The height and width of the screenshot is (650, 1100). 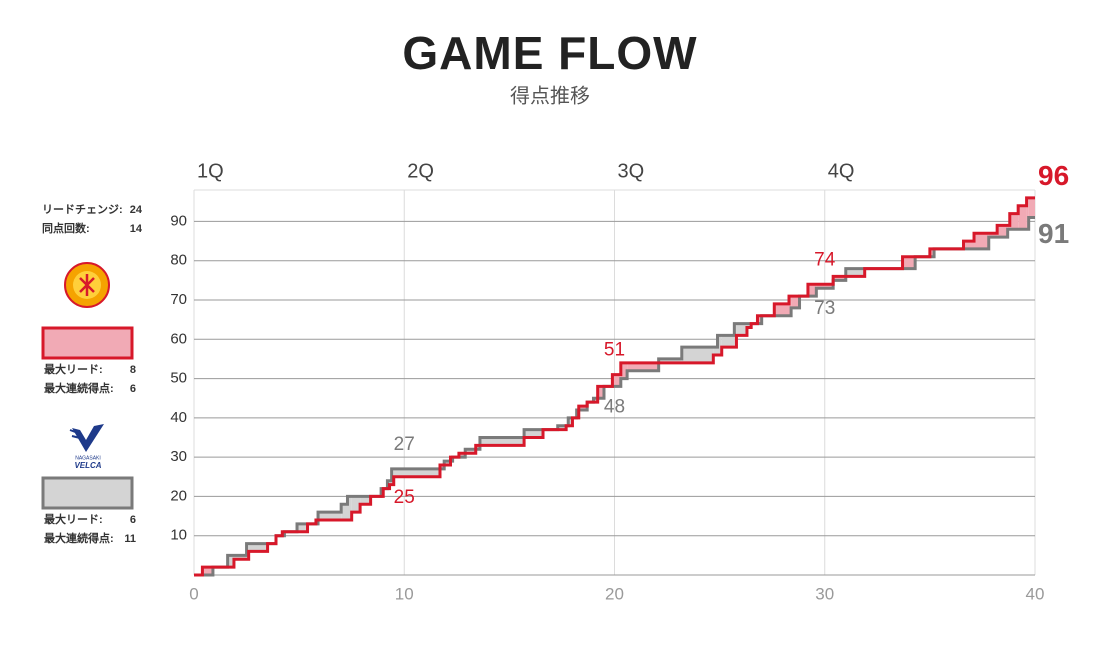 I want to click on logo-text: NAGASAKI, so click(x=88, y=458).